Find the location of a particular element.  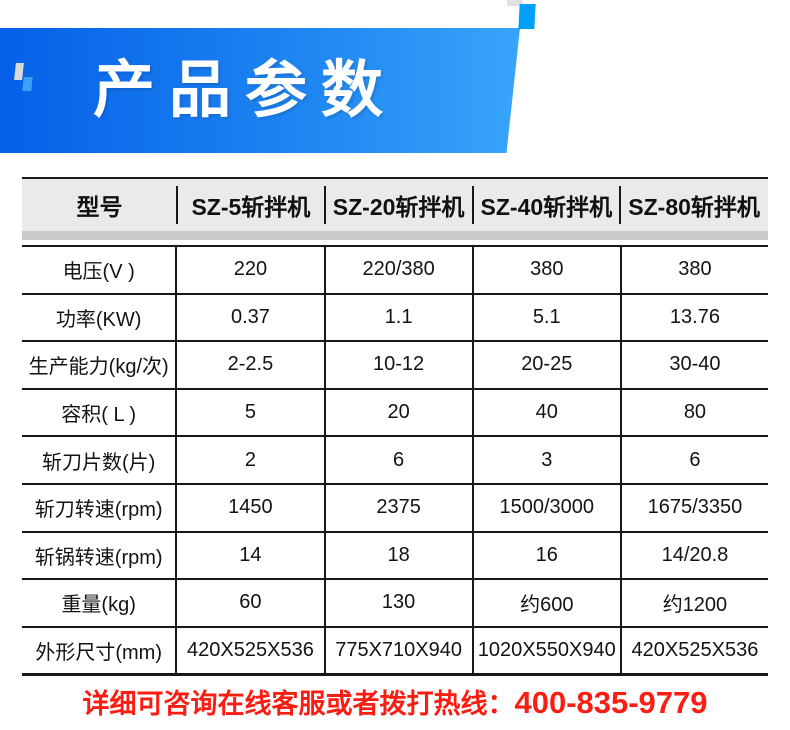

column-header: SZ-5斩拌机 is located at coordinates (250, 205).